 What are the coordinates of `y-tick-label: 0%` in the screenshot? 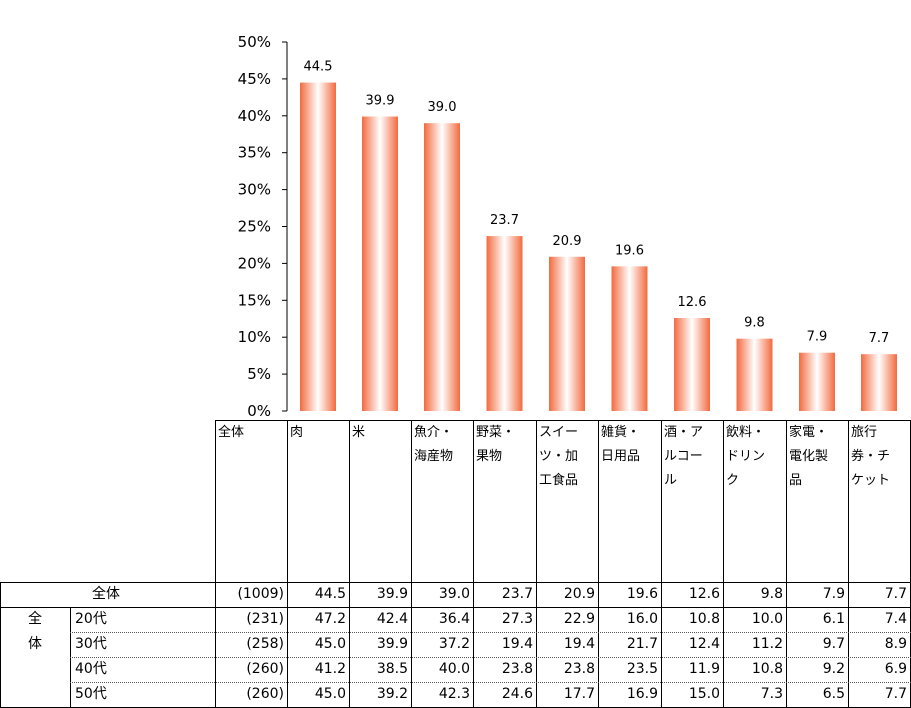 It's located at (259, 411).